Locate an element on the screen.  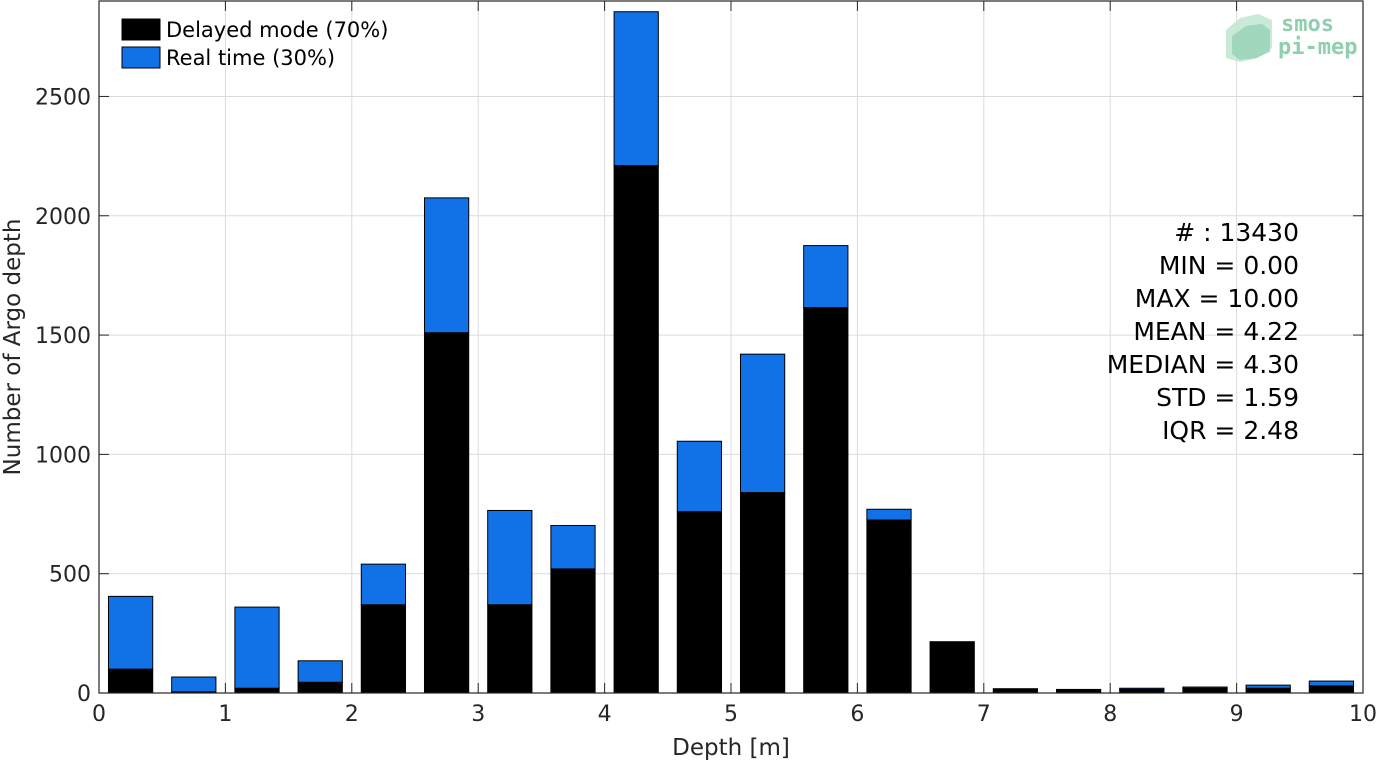
y-tick-label: 1500 is located at coordinates (63, 336).